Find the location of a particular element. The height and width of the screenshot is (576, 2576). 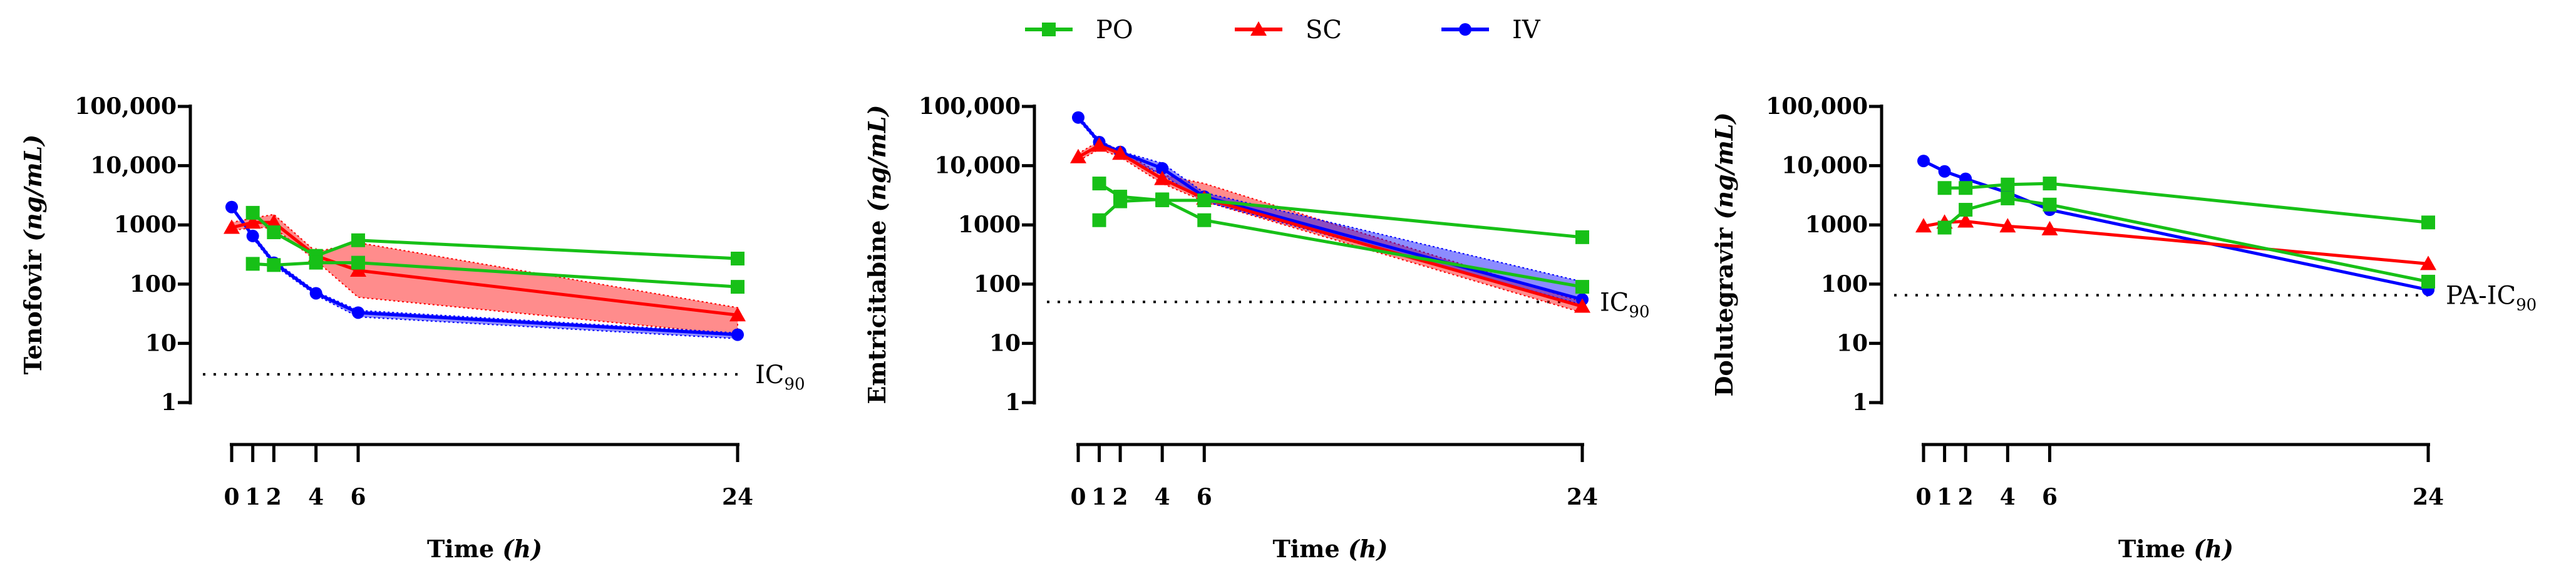

series-sc is located at coordinates (2176, 242).